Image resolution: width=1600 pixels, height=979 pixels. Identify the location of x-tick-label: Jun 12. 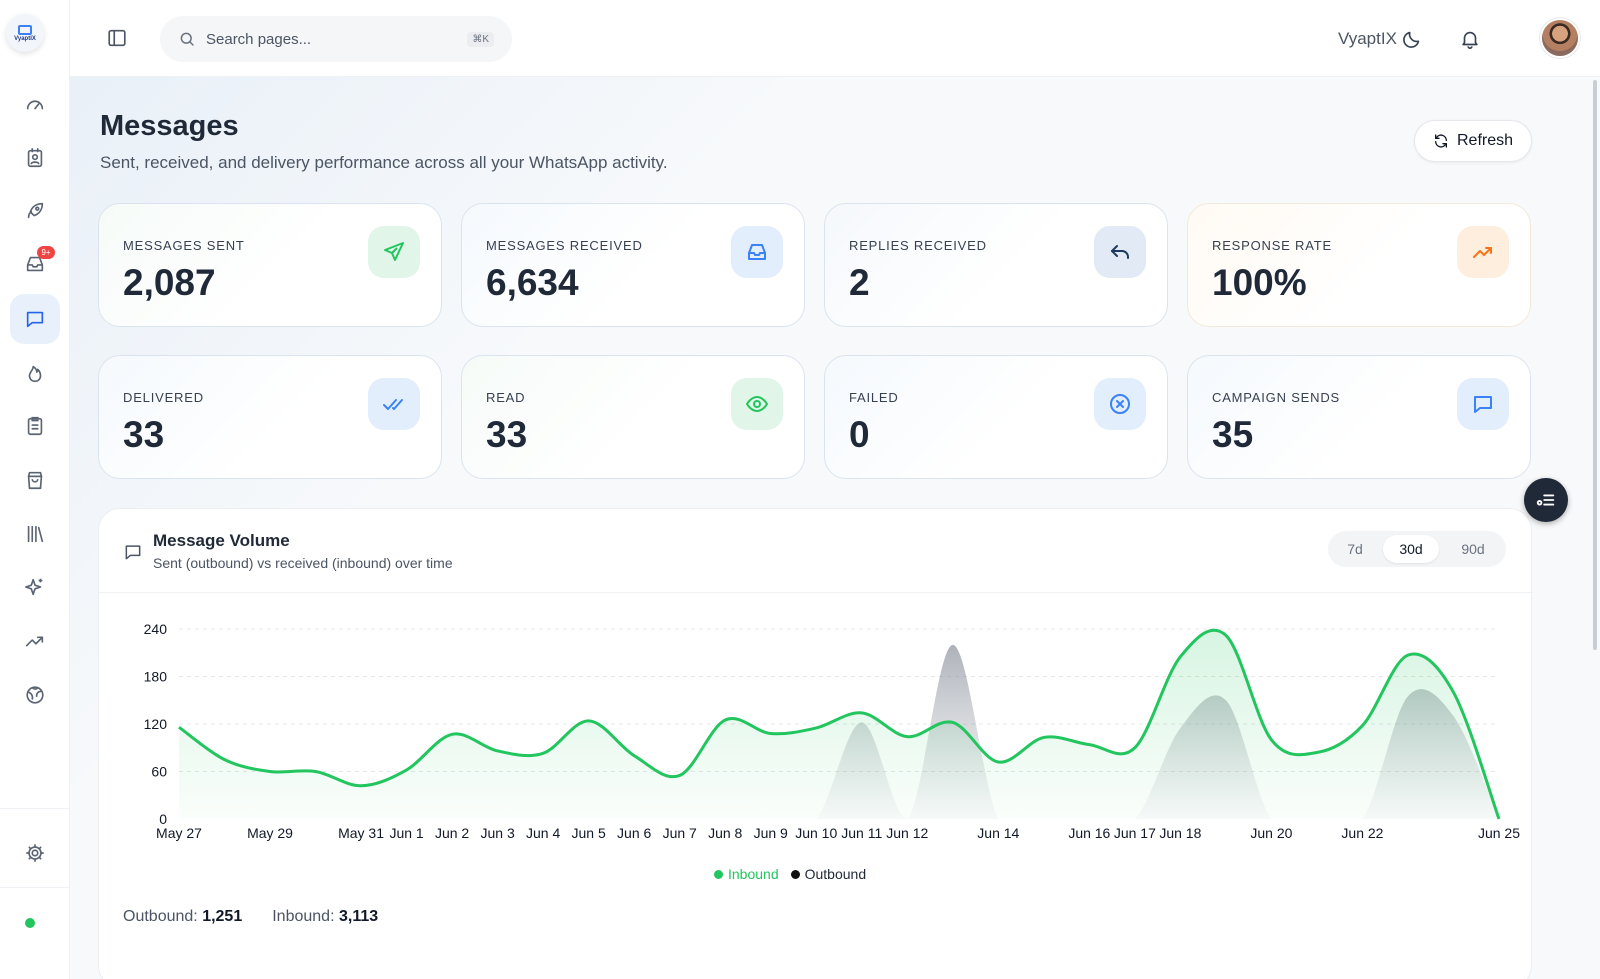
(907, 833).